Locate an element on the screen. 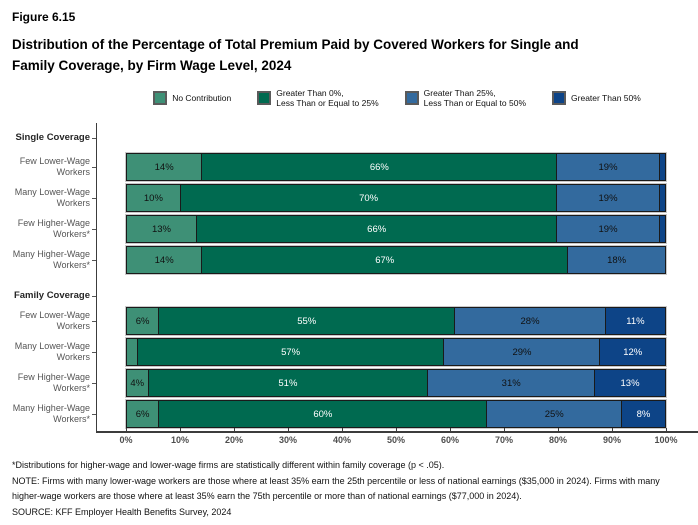 The width and height of the screenshot is (698, 525). bar-segment-gt50: 12% is located at coordinates (632, 352).